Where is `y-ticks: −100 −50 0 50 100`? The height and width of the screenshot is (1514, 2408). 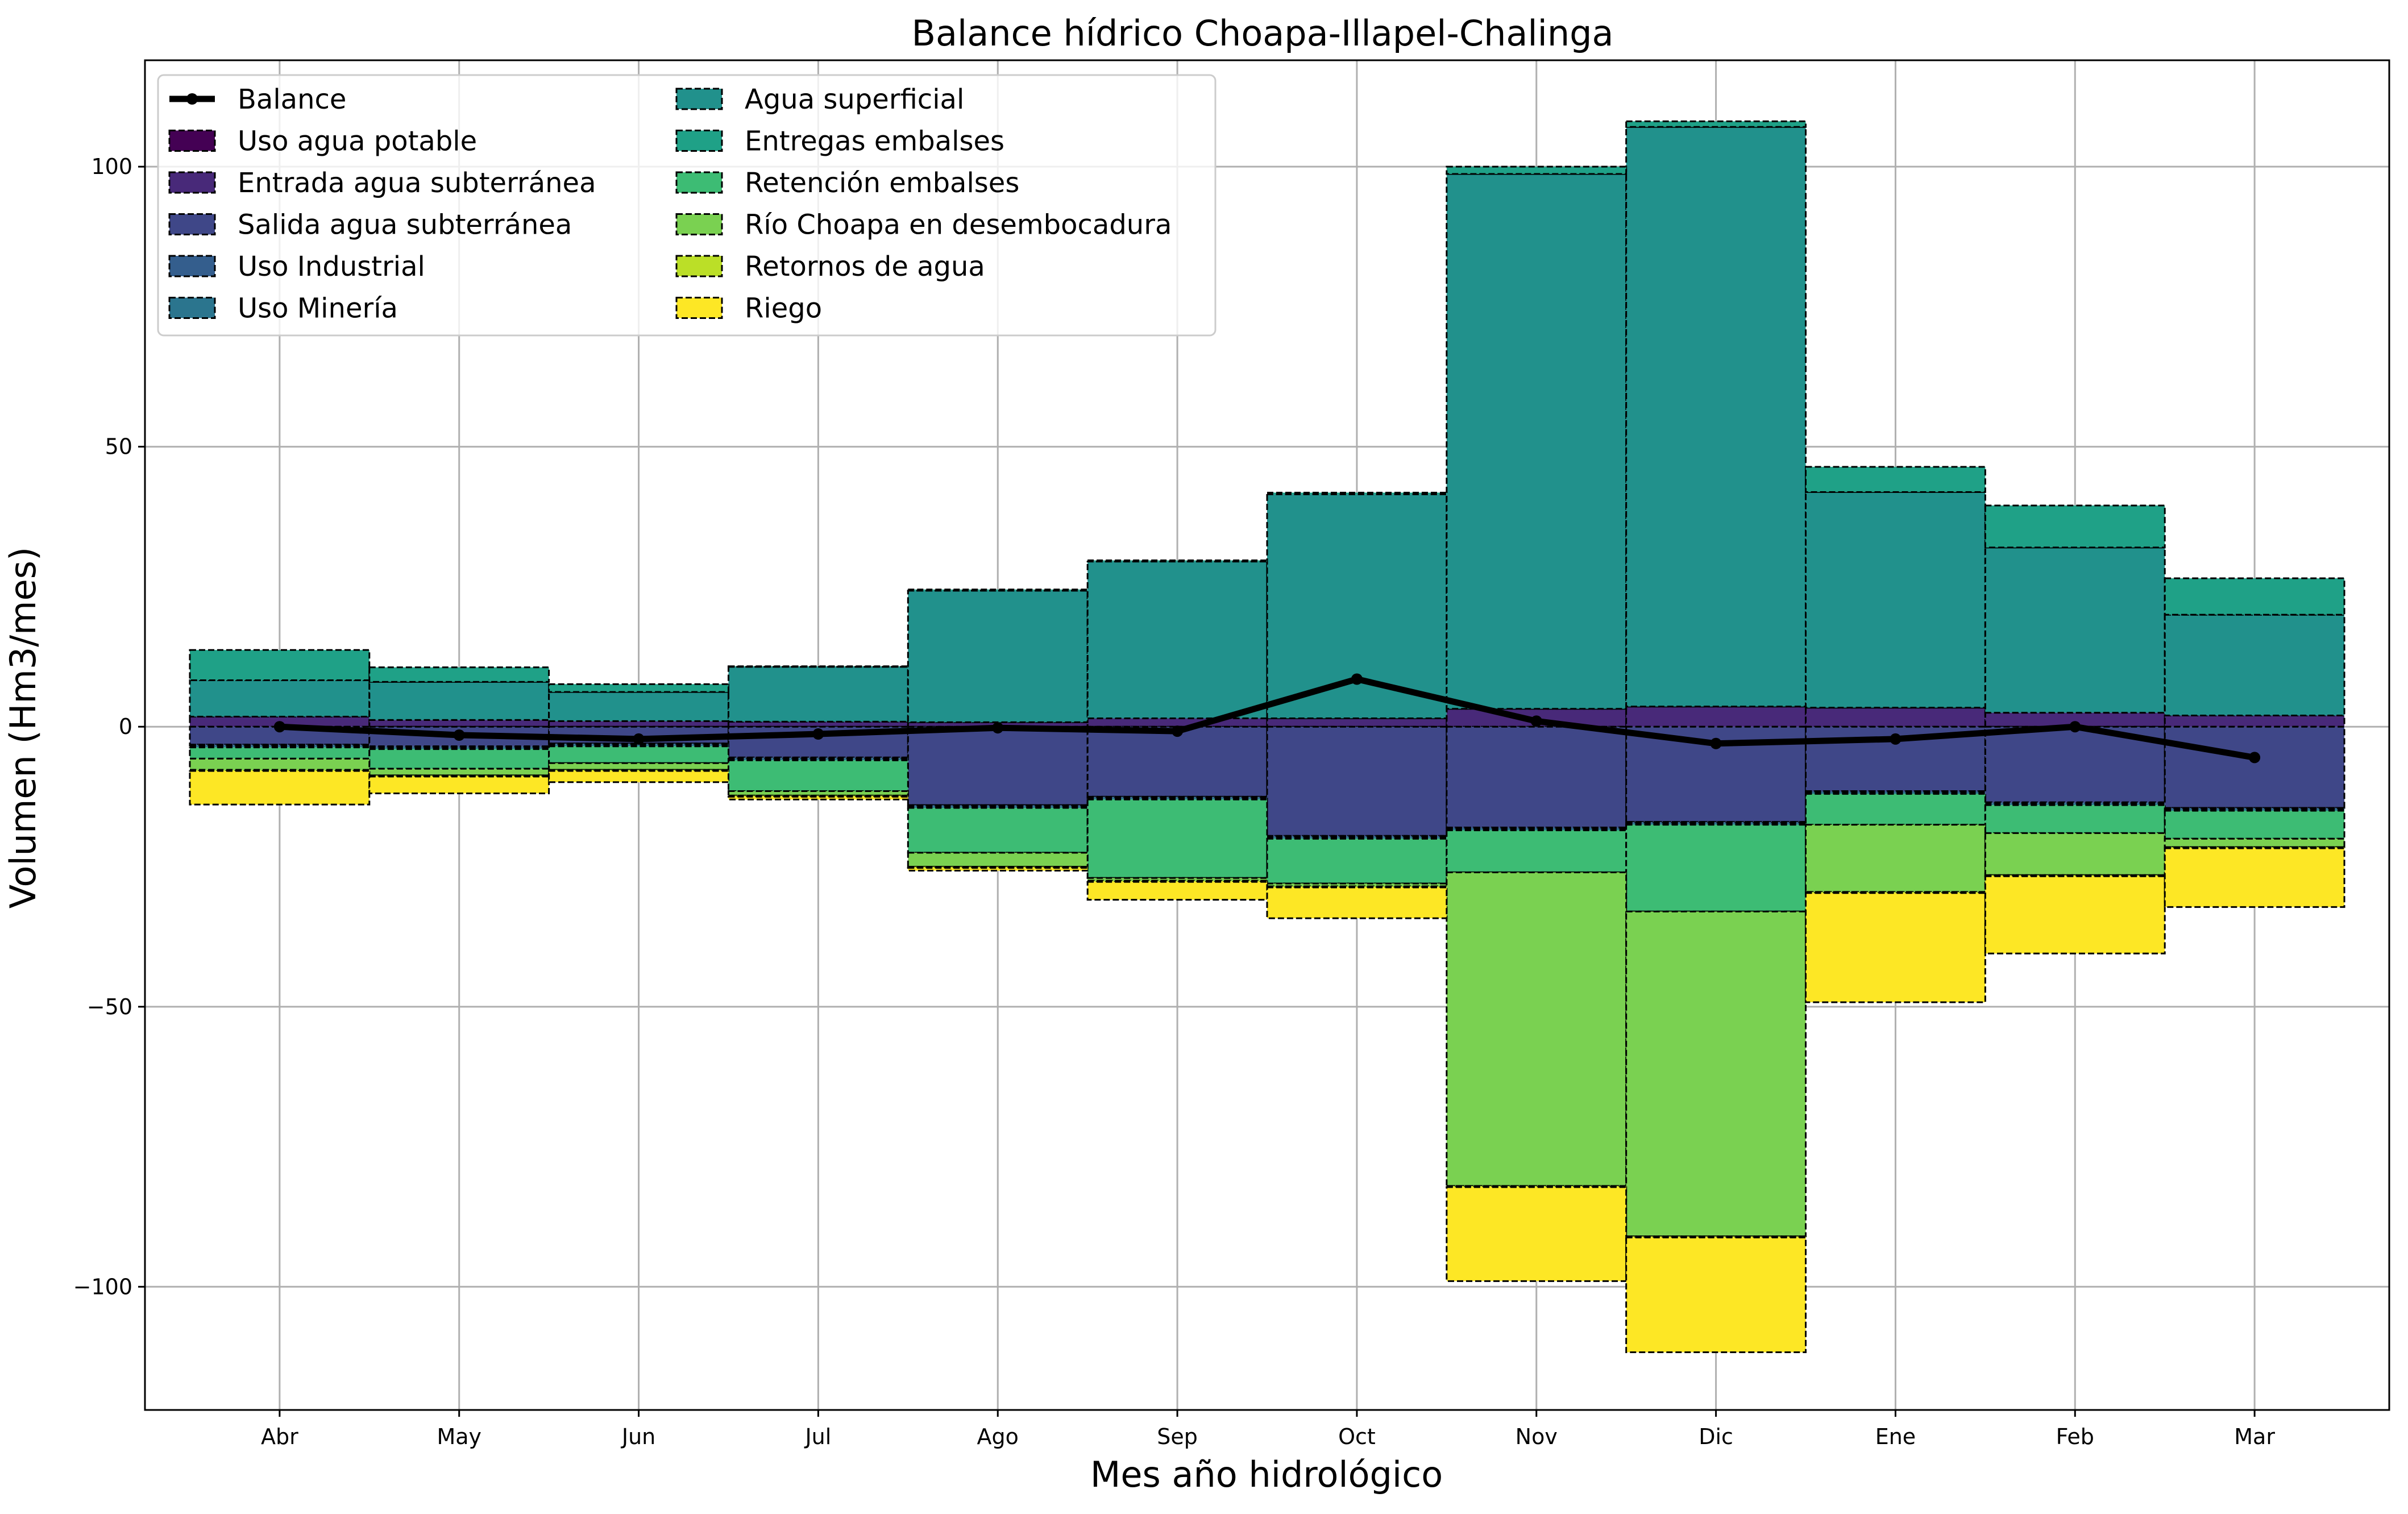
y-ticks: −100 −50 0 50 100 is located at coordinates (109, 726).